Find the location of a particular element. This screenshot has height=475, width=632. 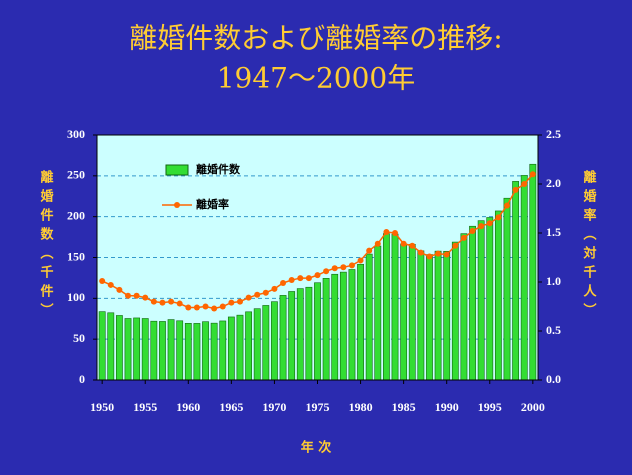

legend-swatch is located at coordinates (177, 170).